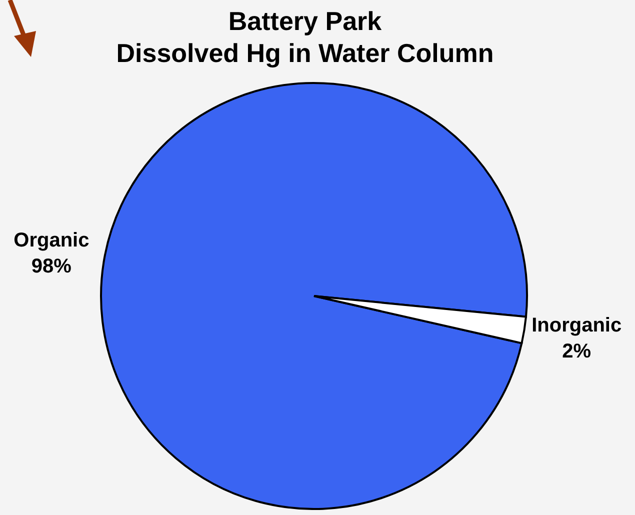  I want to click on data-label: 98%, so click(51, 266).